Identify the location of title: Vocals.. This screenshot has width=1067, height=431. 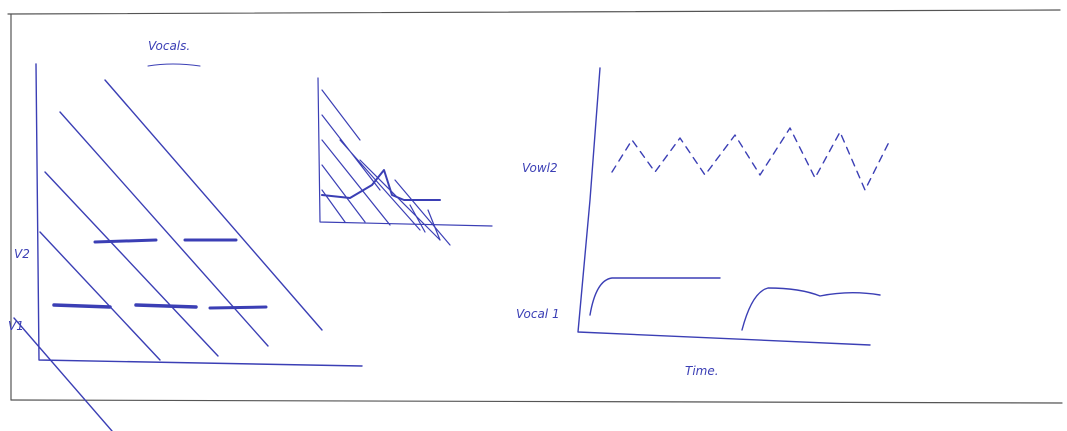
(169, 46).